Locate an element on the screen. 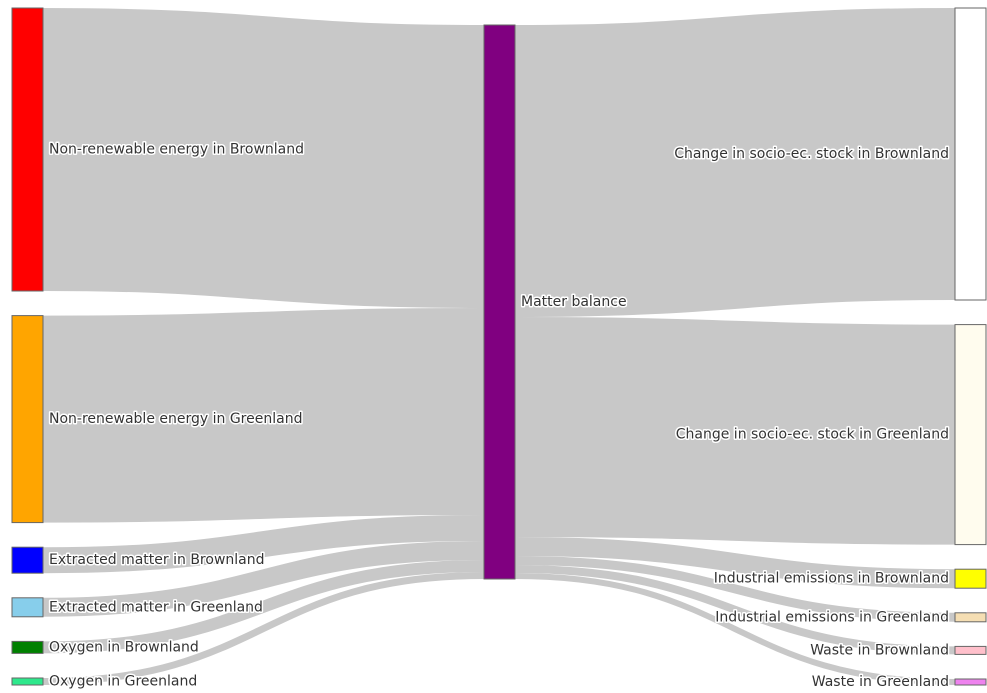 This screenshot has width=987, height=693. node-label: Waste in Brownland is located at coordinates (879, 650).